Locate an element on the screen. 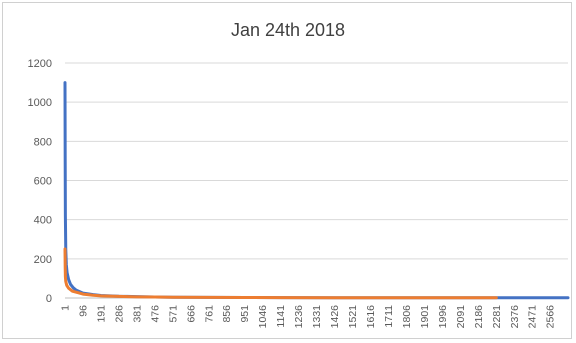 This screenshot has width=576, height=343. x-tick-label: 951 is located at coordinates (245, 314).